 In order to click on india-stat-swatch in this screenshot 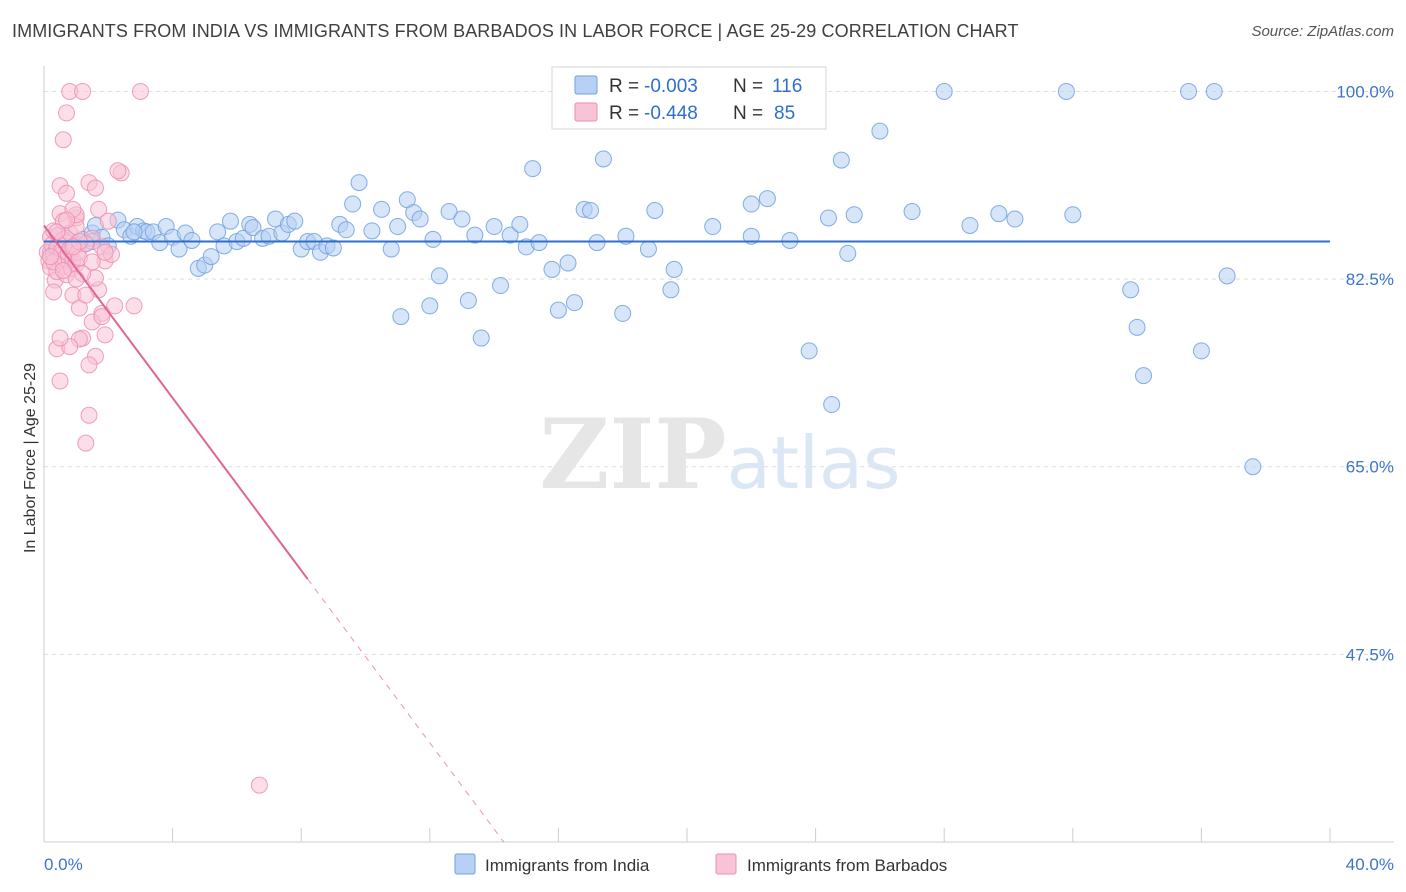, I will do `click(586, 85)`.